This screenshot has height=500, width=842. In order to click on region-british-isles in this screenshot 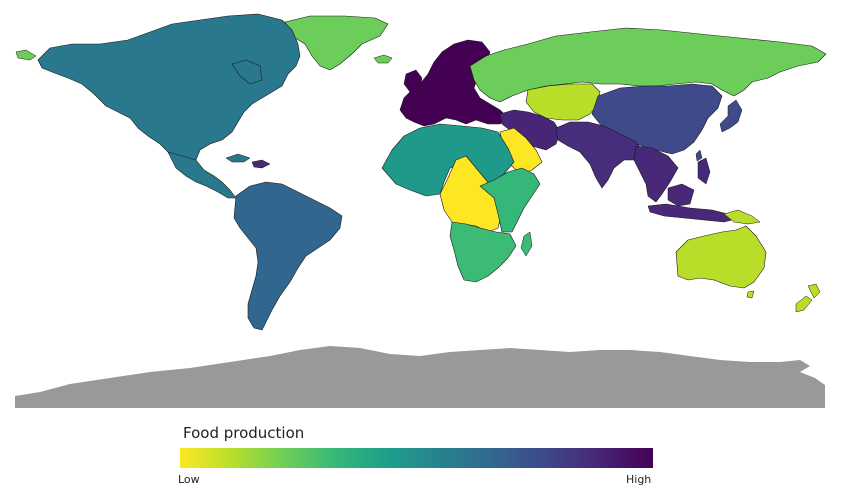, I will do `click(413, 81)`.